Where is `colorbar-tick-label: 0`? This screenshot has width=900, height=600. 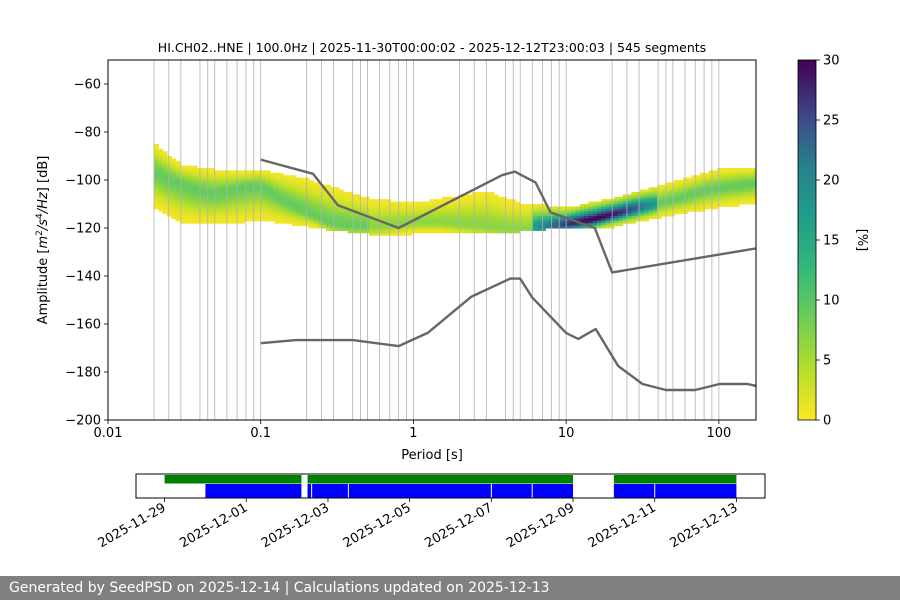 colorbar-tick-label: 0 is located at coordinates (827, 421).